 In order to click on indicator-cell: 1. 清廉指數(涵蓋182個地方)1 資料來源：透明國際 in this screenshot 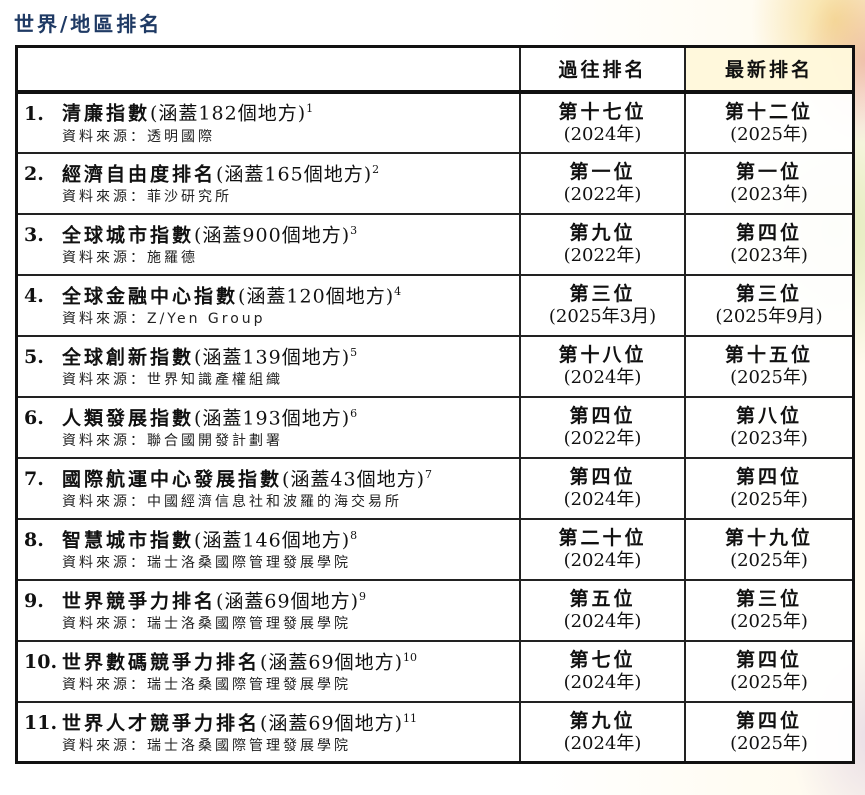, I will do `click(268, 122)`.